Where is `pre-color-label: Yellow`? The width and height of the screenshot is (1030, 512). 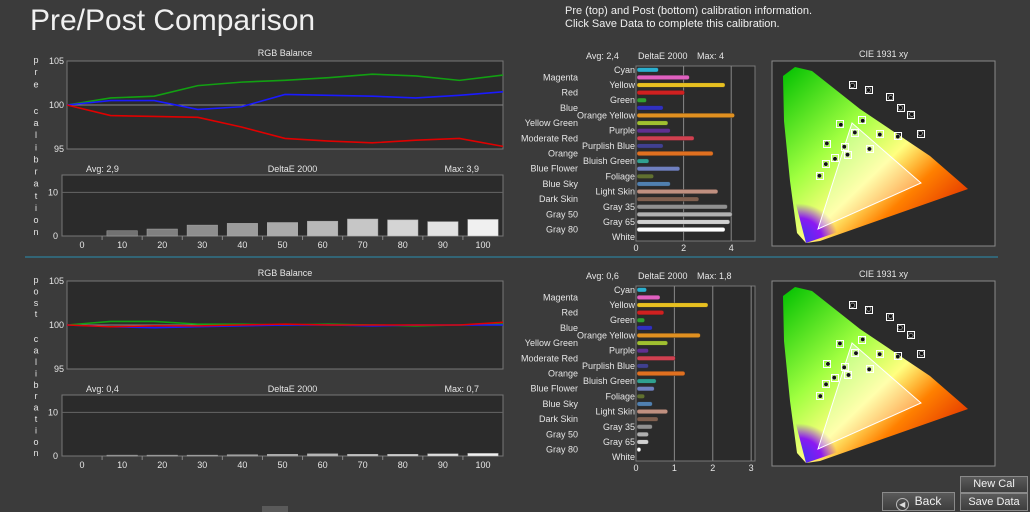 pre-color-label: Yellow is located at coordinates (622, 85).